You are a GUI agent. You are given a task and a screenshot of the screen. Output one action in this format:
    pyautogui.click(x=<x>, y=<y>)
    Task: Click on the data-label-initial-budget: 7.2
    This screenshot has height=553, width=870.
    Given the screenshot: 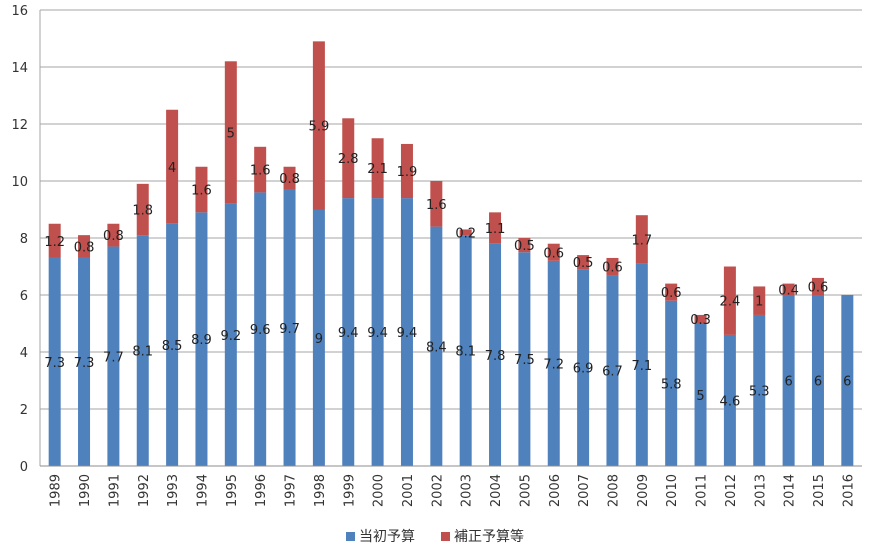 What is the action you would take?
    pyautogui.click(x=553, y=364)
    